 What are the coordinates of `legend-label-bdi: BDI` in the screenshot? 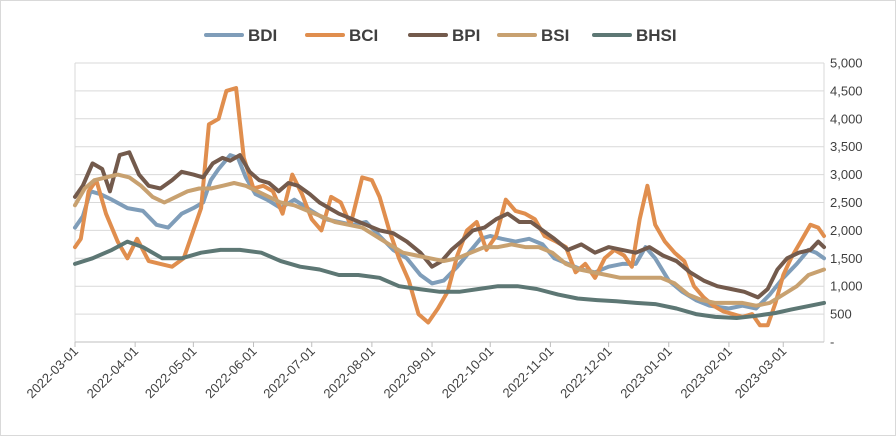 It's located at (262, 35).